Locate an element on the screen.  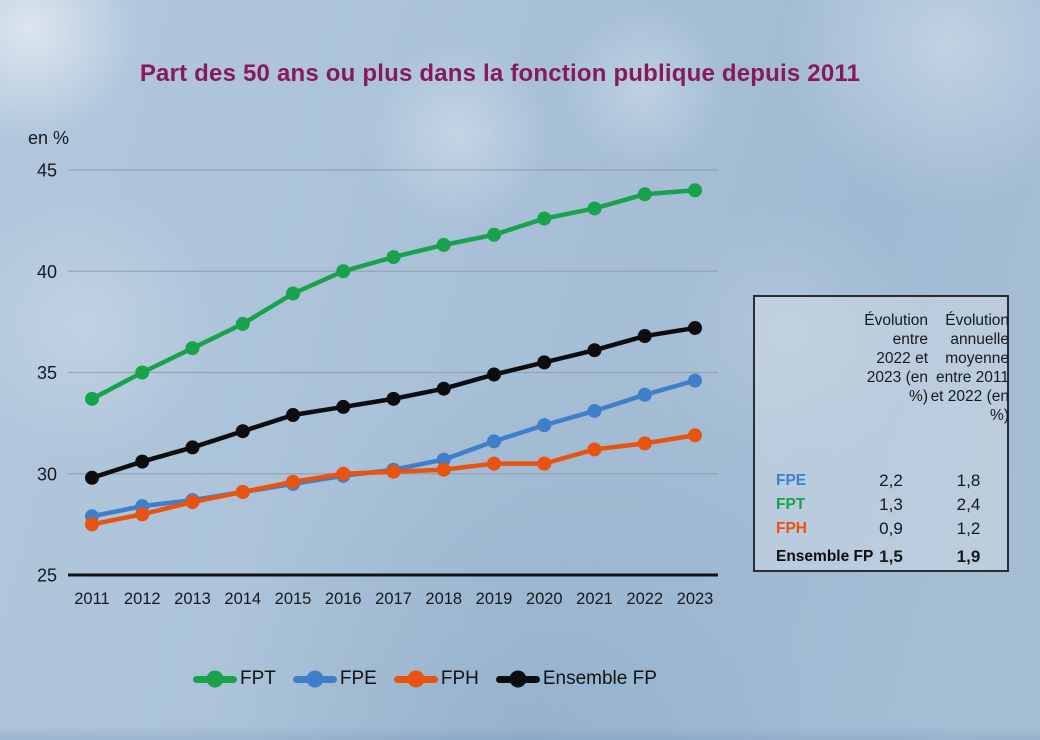
data-point-ensemble-fp-2012 is located at coordinates (142, 461).